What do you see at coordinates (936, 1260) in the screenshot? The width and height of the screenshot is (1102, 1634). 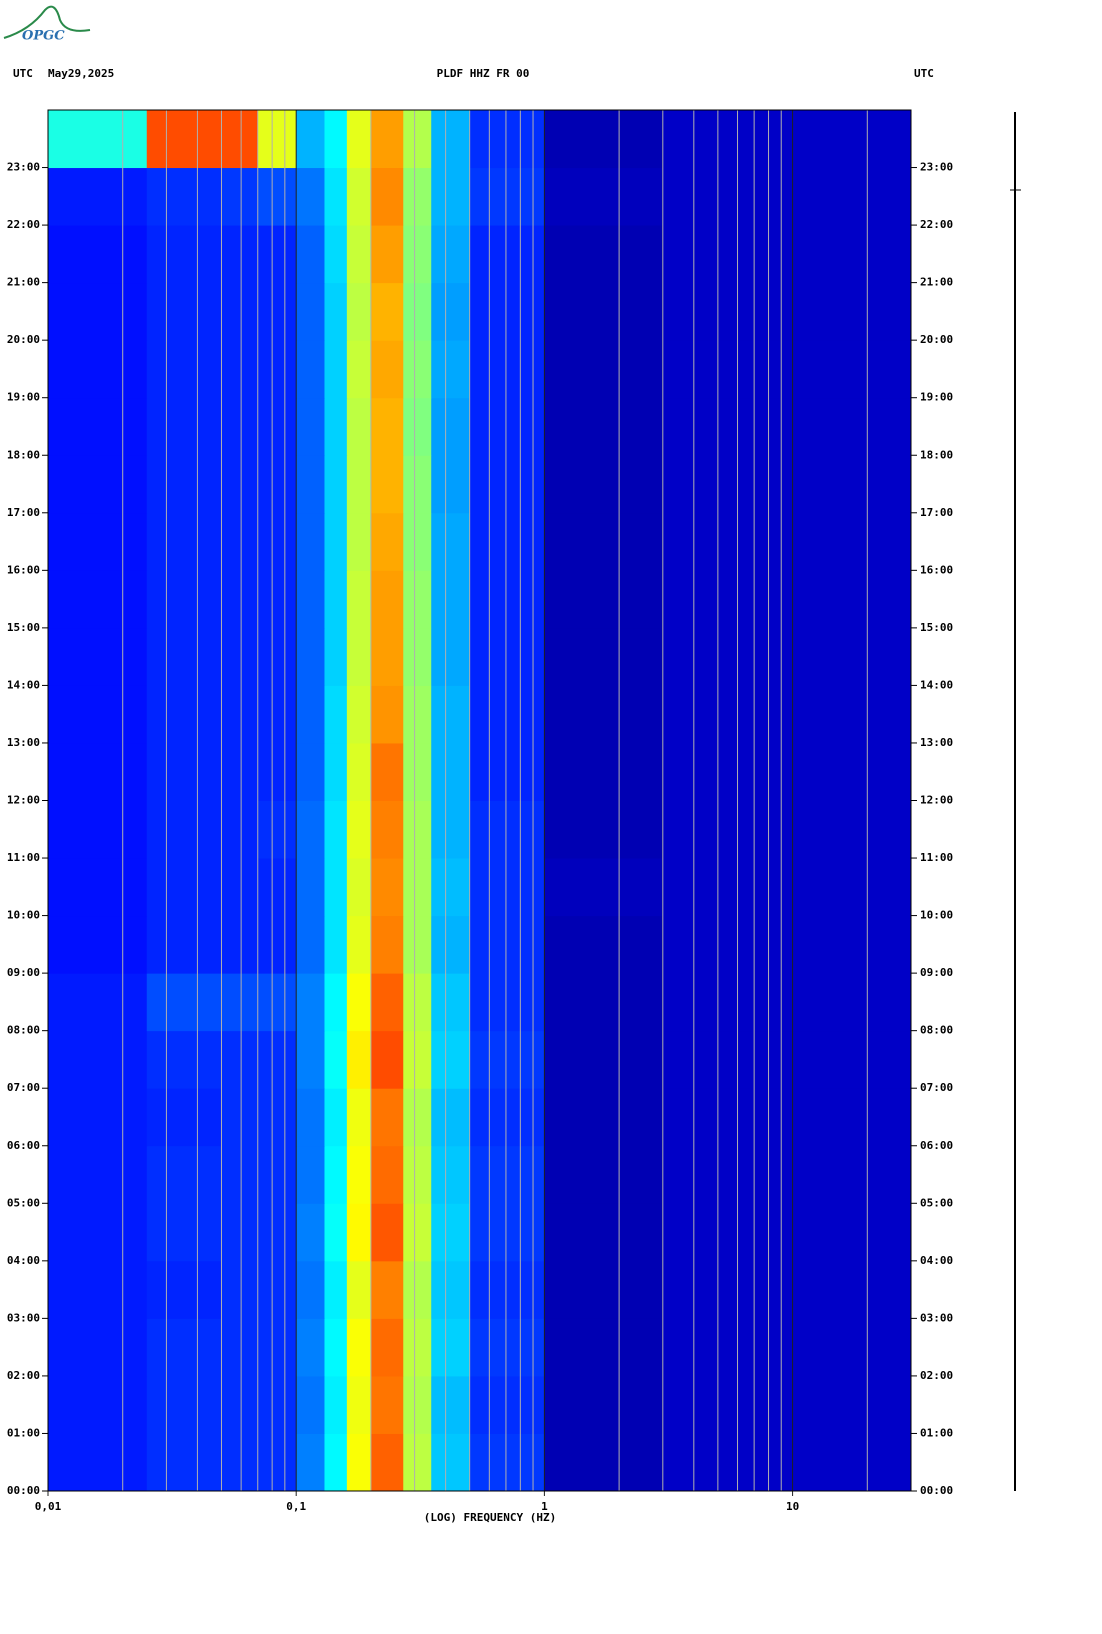 I see `y-tick-label: 04:00` at bounding box center [936, 1260].